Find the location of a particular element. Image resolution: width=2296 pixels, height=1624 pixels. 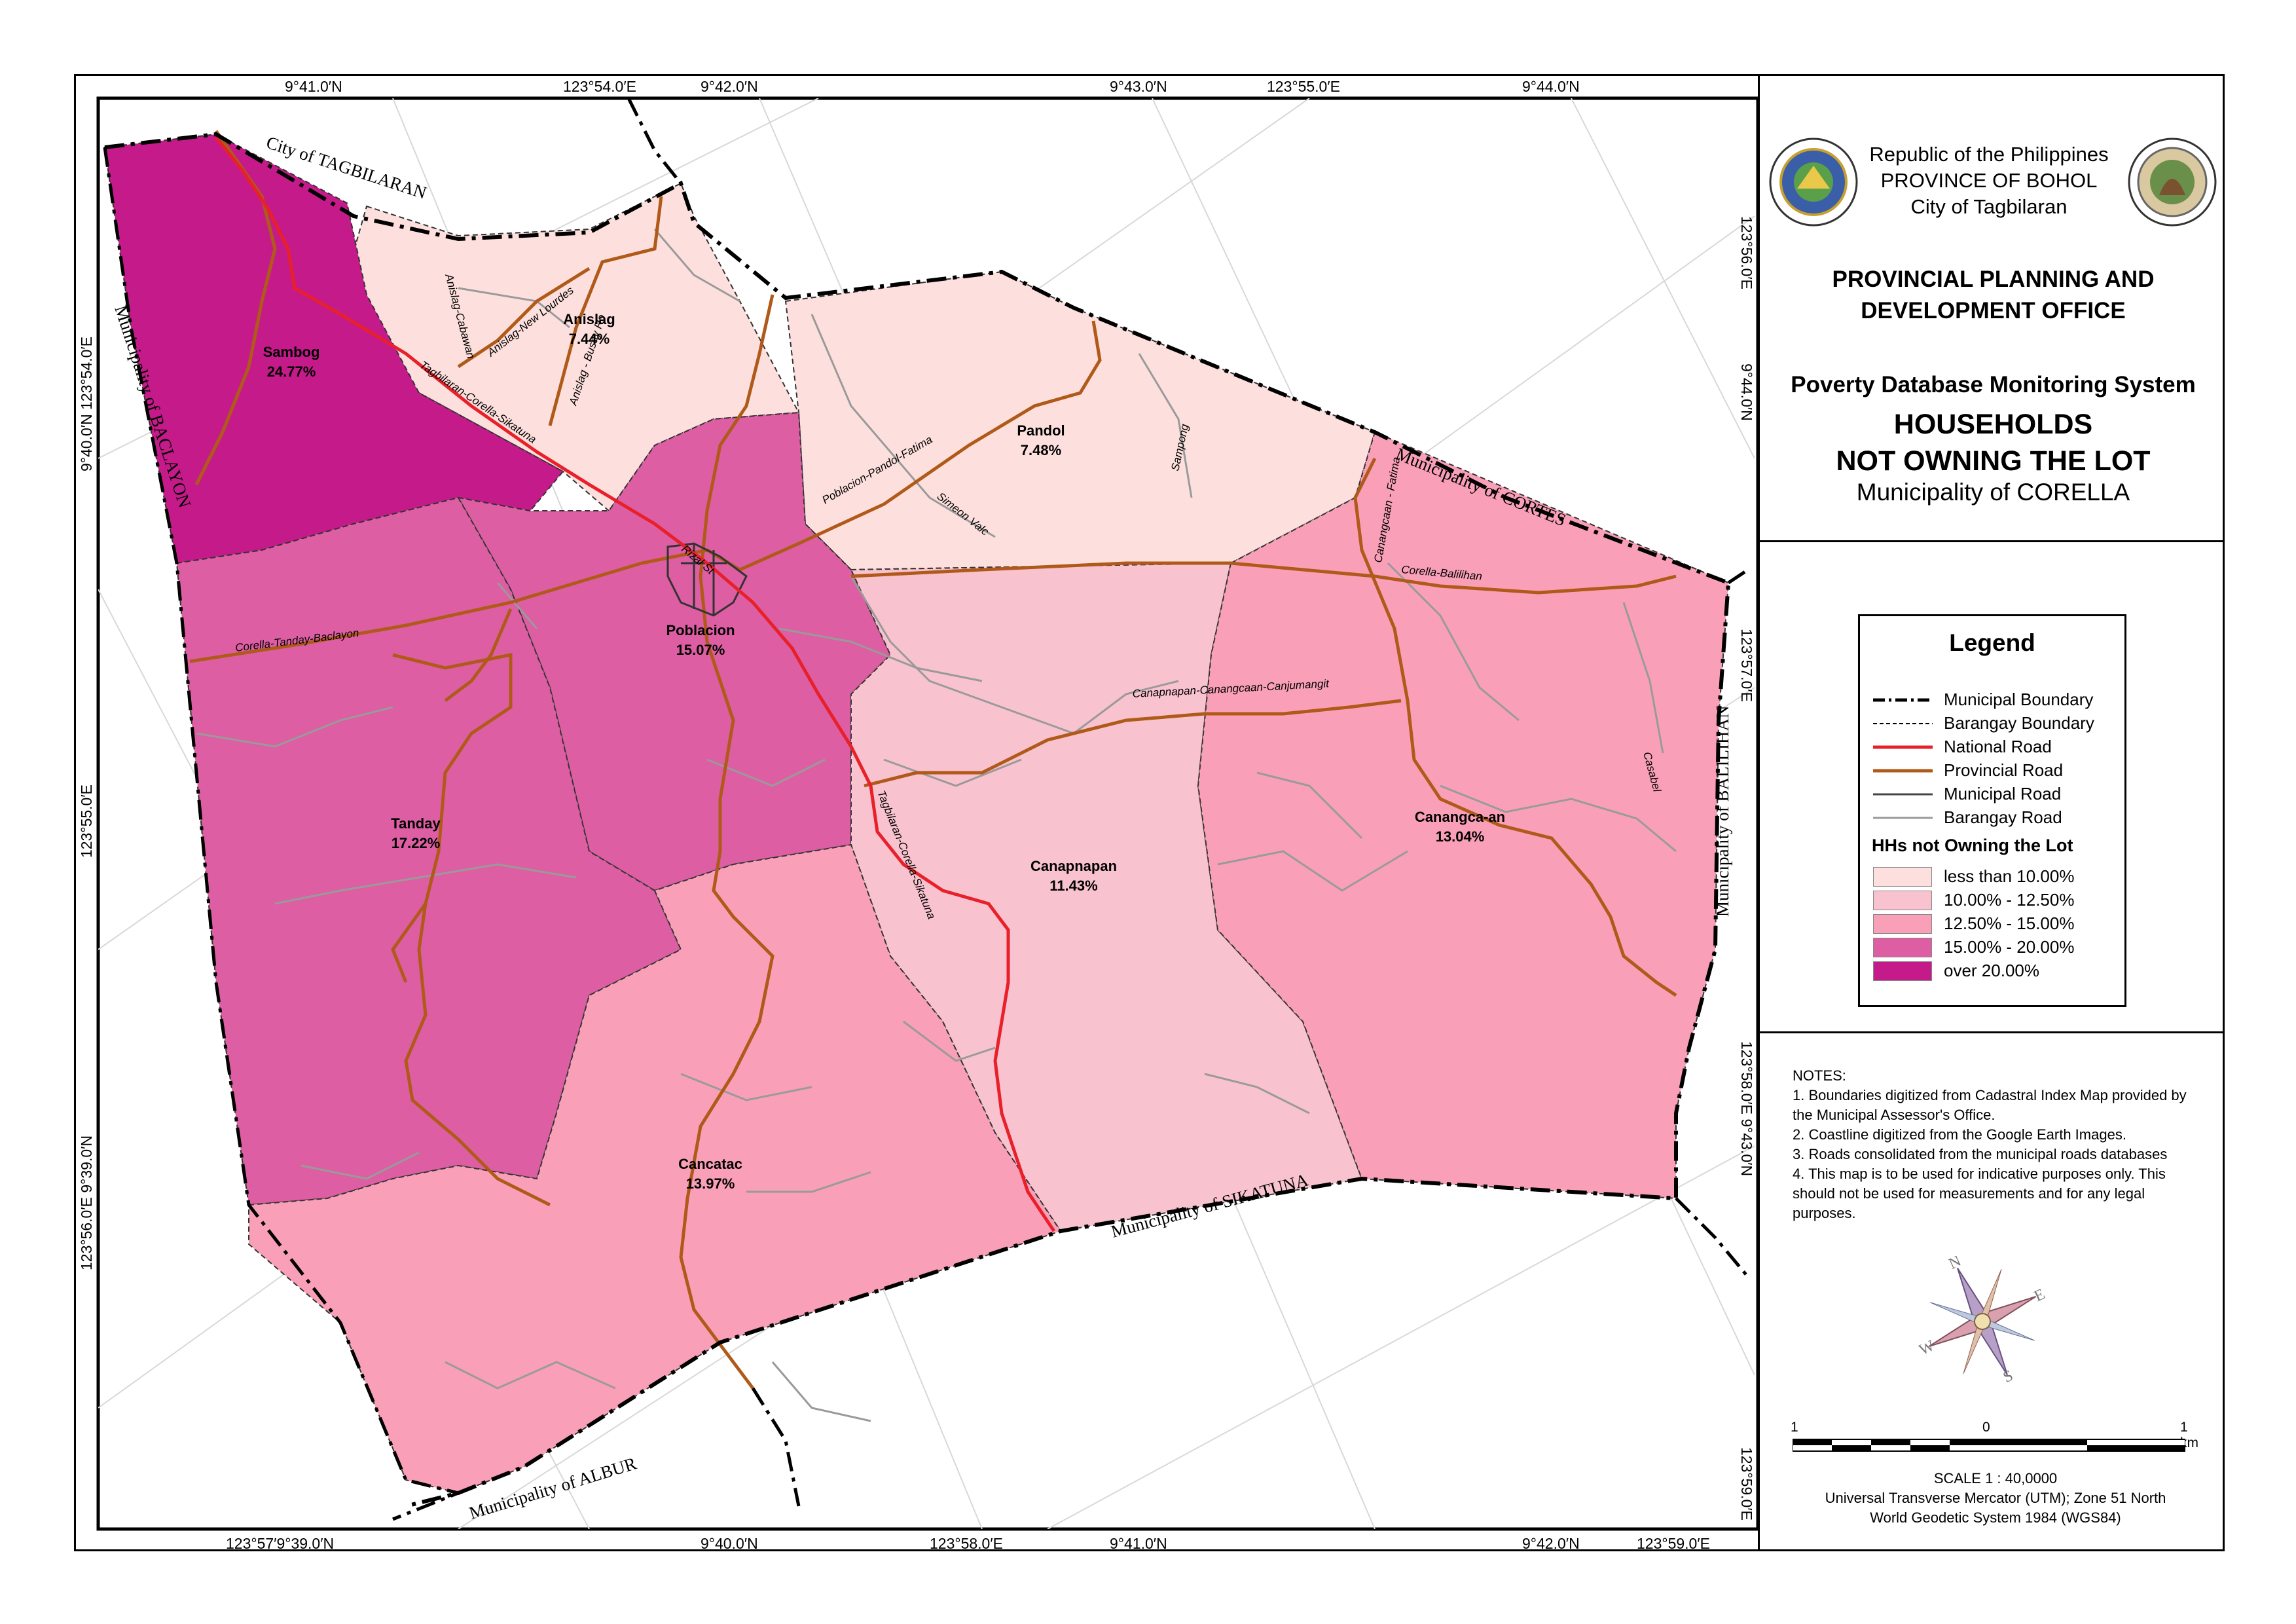

label-cancatac-value: 13.97% is located at coordinates (710, 1183).